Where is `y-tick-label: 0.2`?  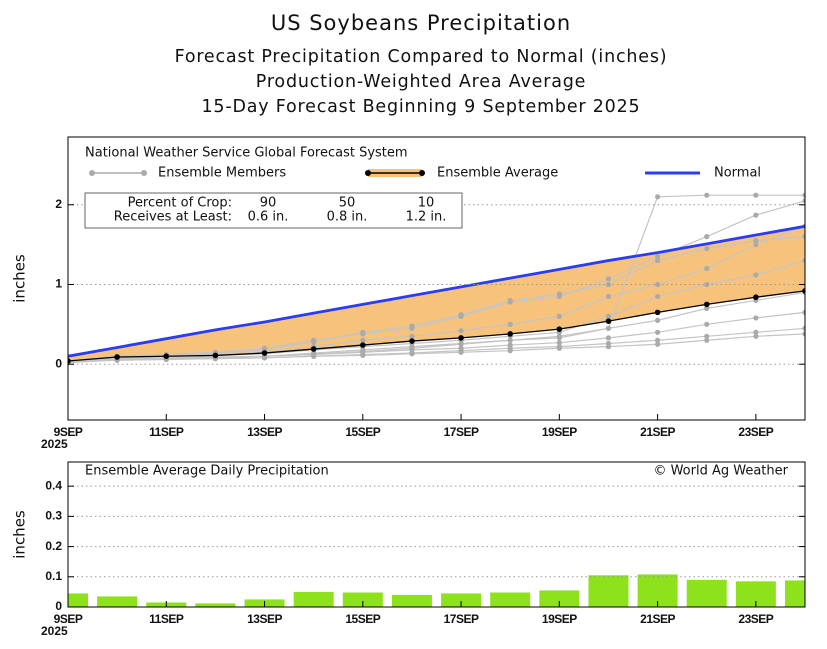
y-tick-label: 0.2 is located at coordinates (53, 546).